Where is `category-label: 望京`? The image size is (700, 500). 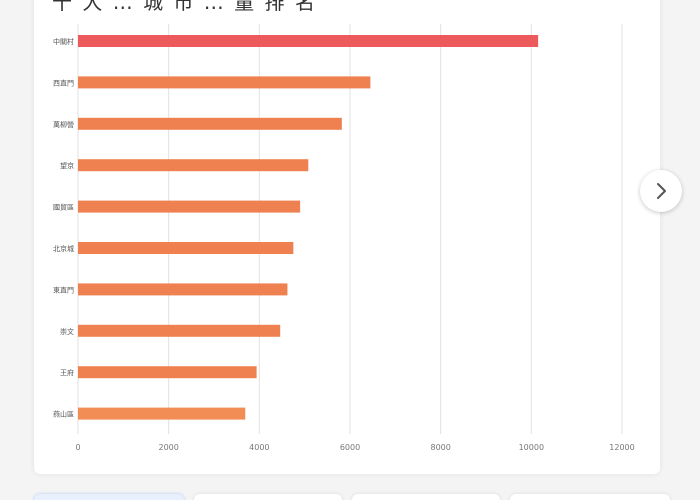 category-label: 望京 is located at coordinates (67, 165).